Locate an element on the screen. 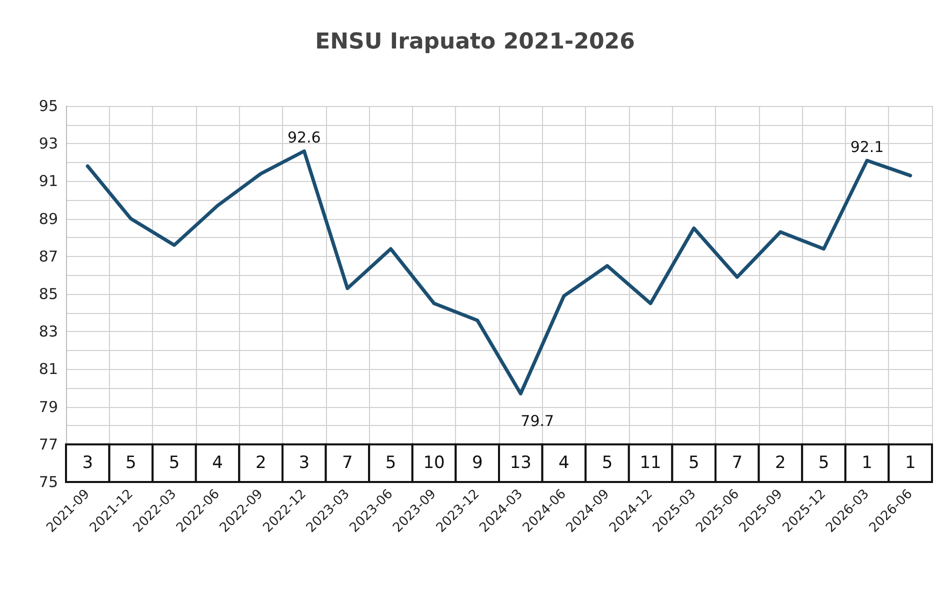  y-tick-label: 91 is located at coordinates (48, 181).